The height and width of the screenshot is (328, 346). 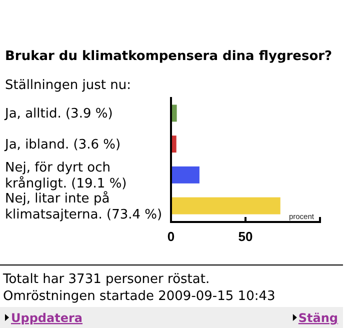 I want to click on text: Omröstningen startade 2009-09-15 10:43, so click(x=139, y=296).